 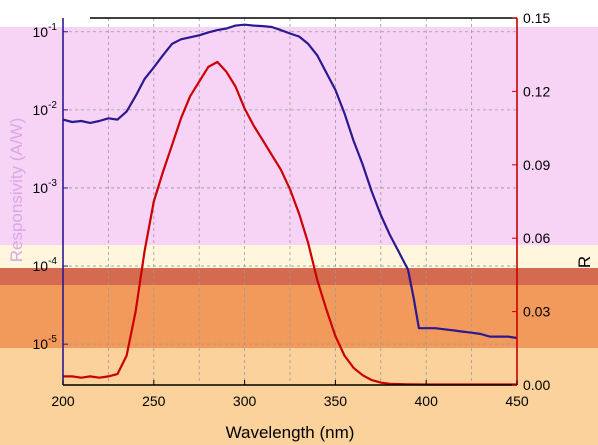 I want to click on x-tick-label: 250, so click(x=154, y=401).